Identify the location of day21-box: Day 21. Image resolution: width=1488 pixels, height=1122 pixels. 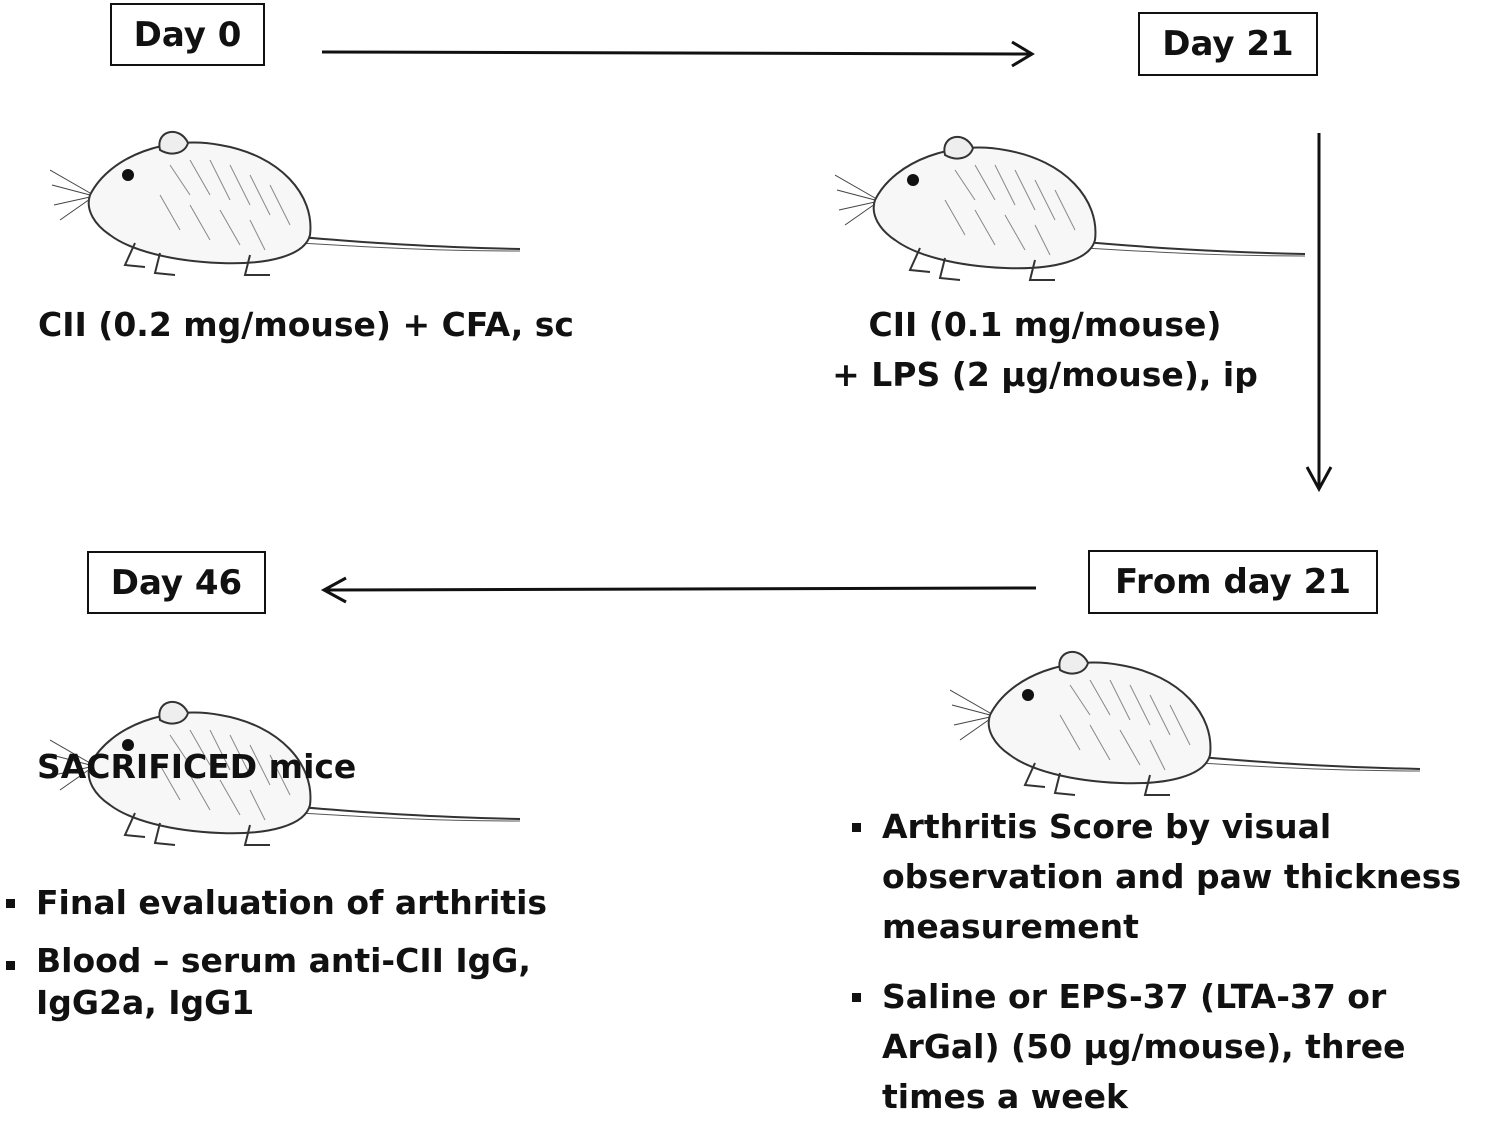
(1228, 44).